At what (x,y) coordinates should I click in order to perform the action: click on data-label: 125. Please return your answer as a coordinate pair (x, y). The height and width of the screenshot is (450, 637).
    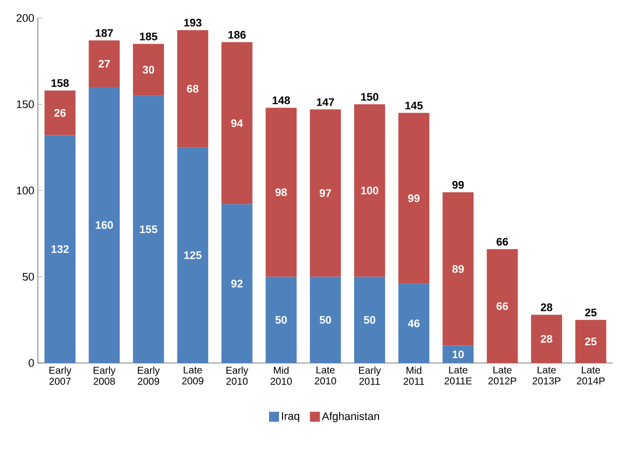
    Looking at the image, I should click on (193, 255).